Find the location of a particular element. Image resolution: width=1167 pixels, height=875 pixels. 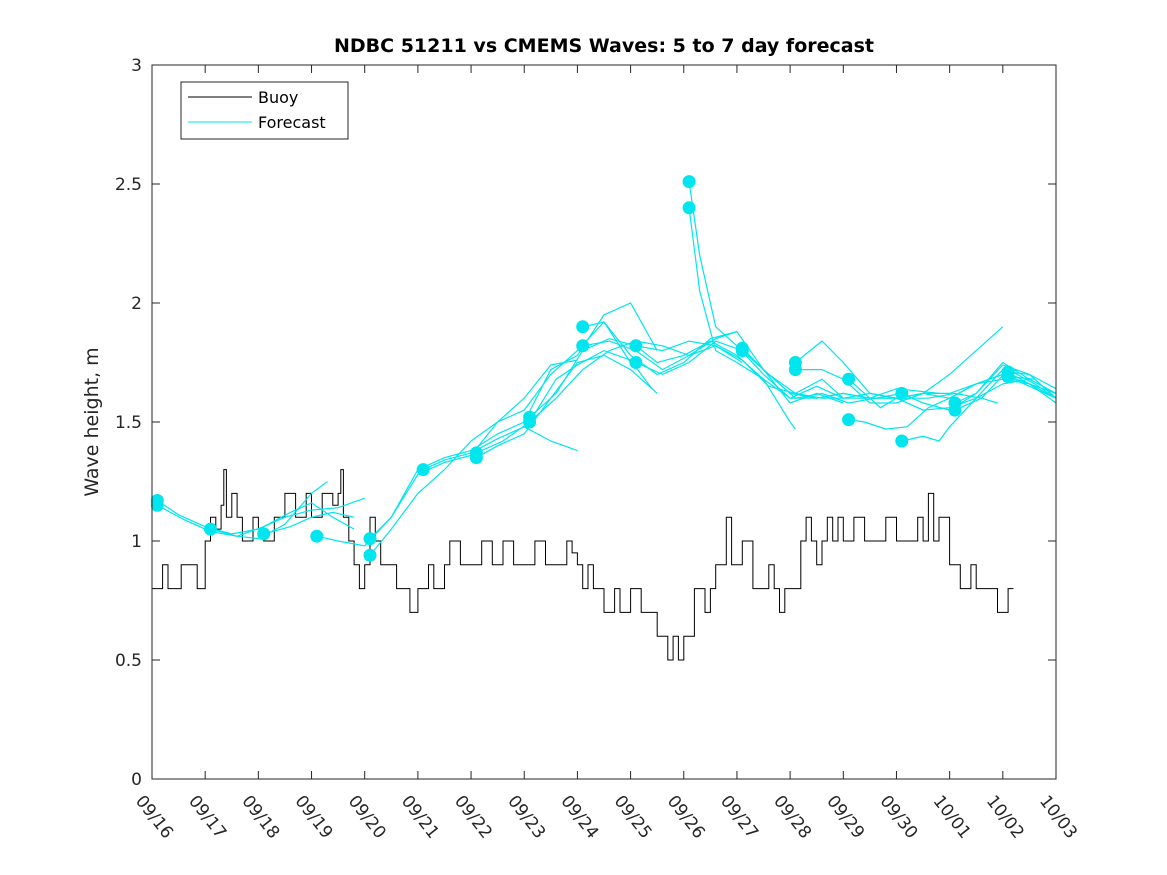

y-tick-label: 0.5 is located at coordinates (128, 661).